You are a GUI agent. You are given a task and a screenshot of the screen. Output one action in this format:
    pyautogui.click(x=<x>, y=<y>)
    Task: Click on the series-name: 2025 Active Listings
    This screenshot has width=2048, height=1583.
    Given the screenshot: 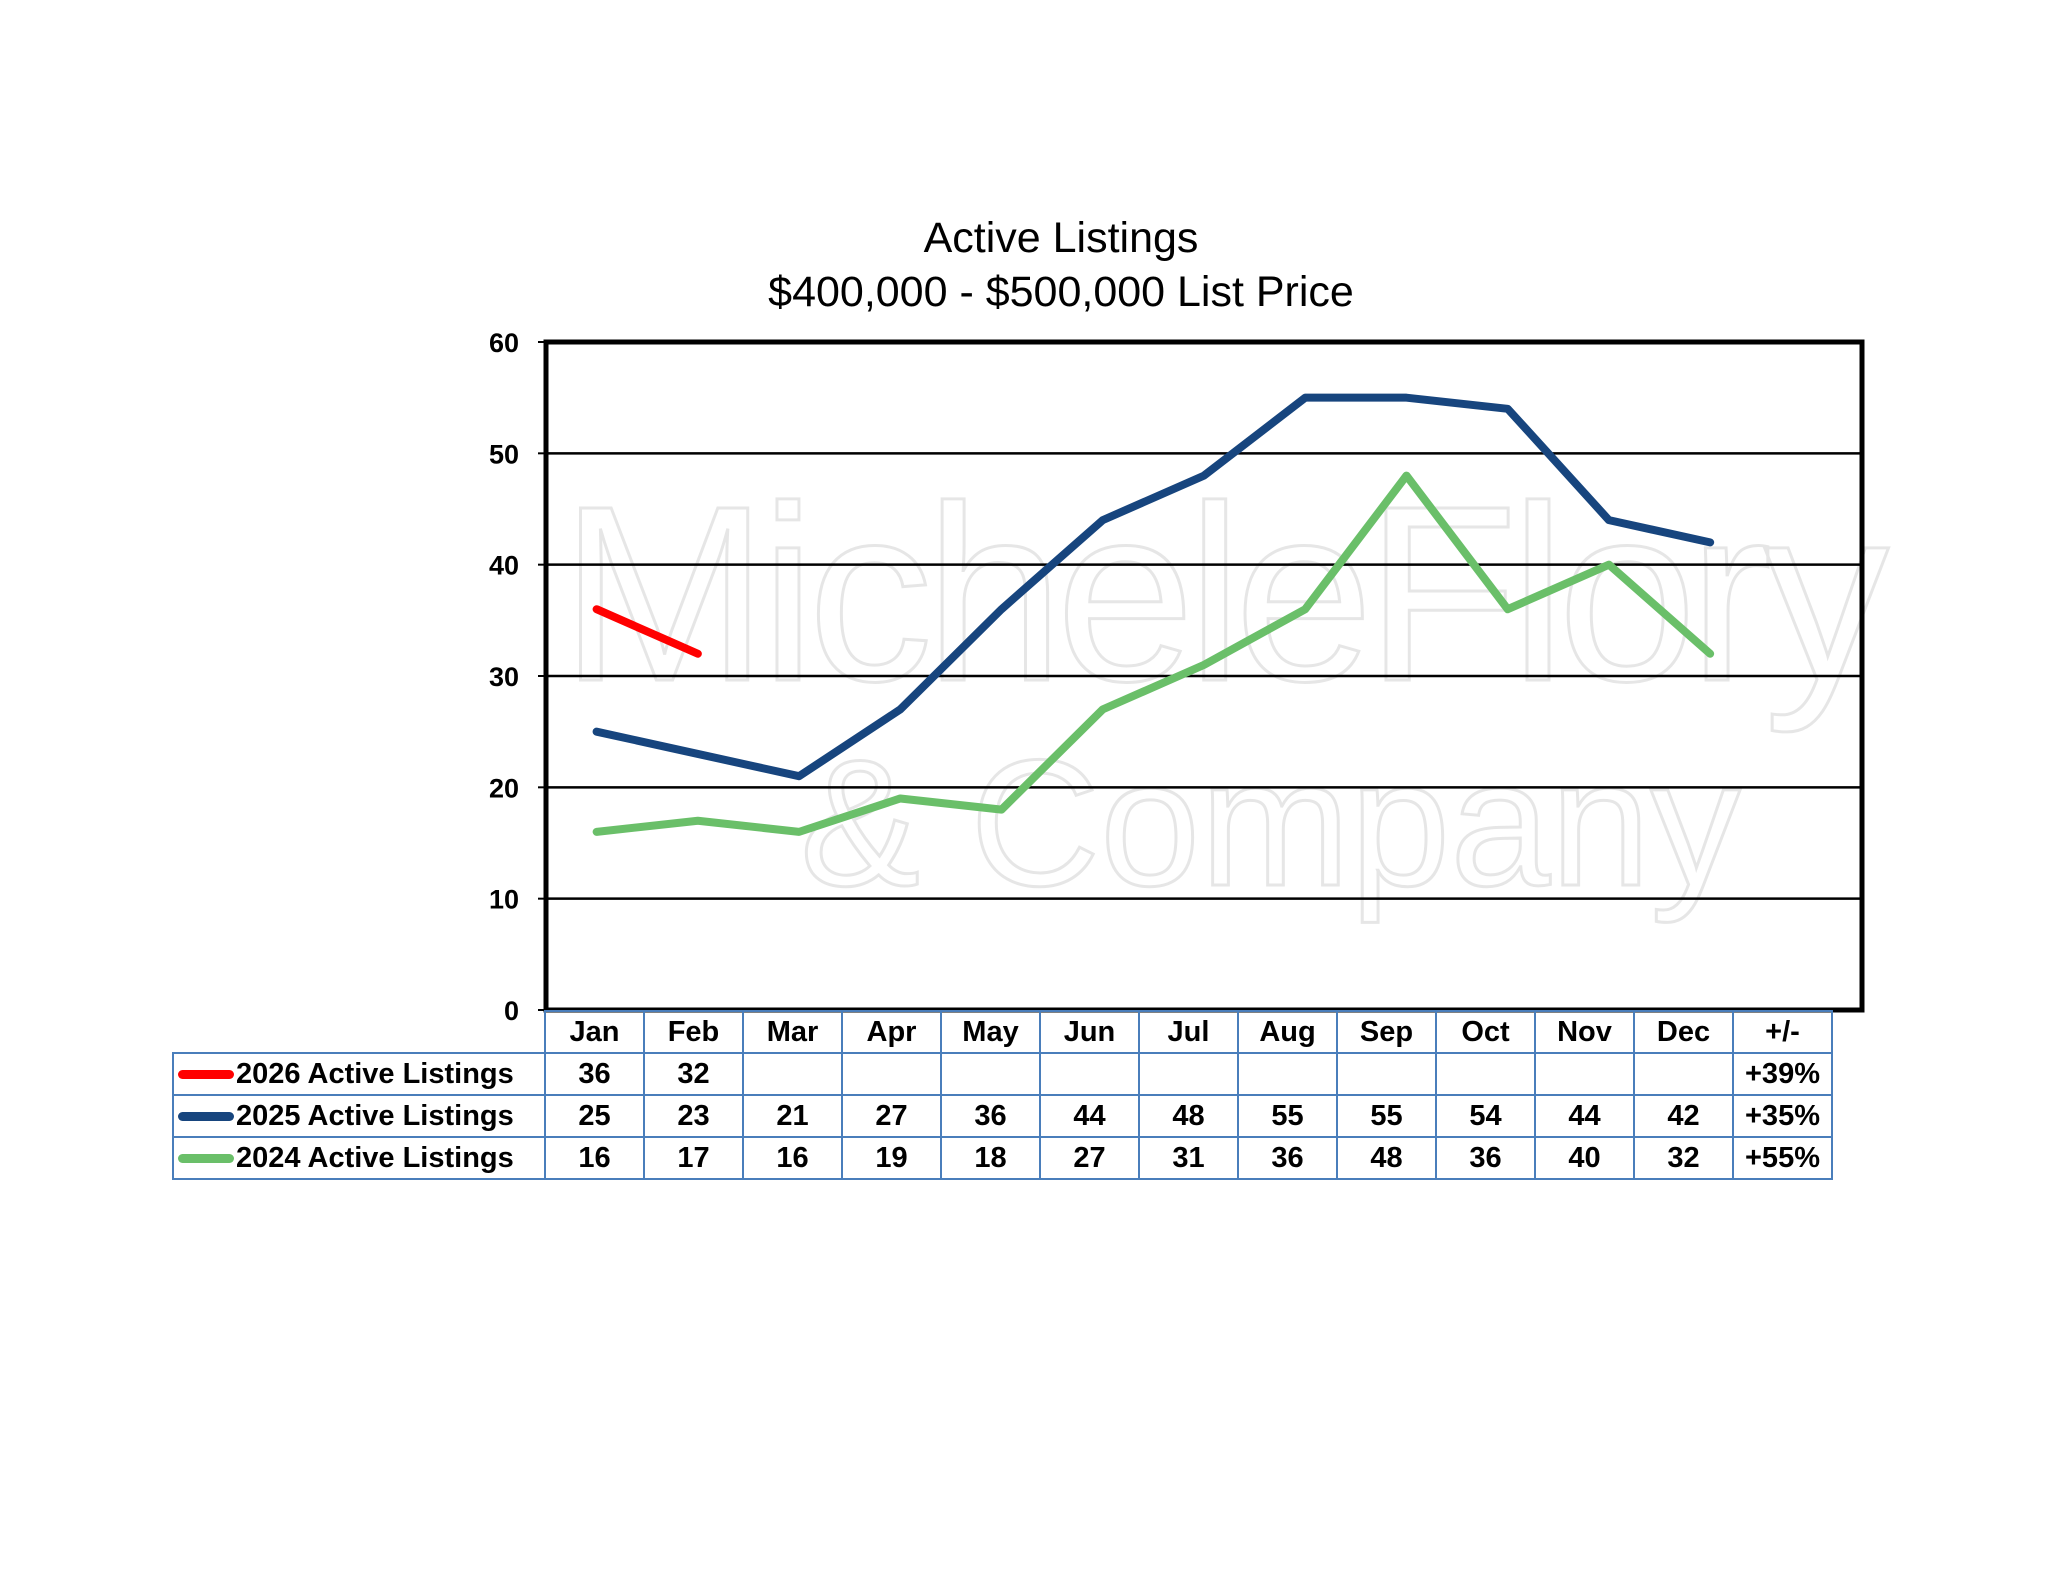 What is the action you would take?
    pyautogui.click(x=375, y=1115)
    